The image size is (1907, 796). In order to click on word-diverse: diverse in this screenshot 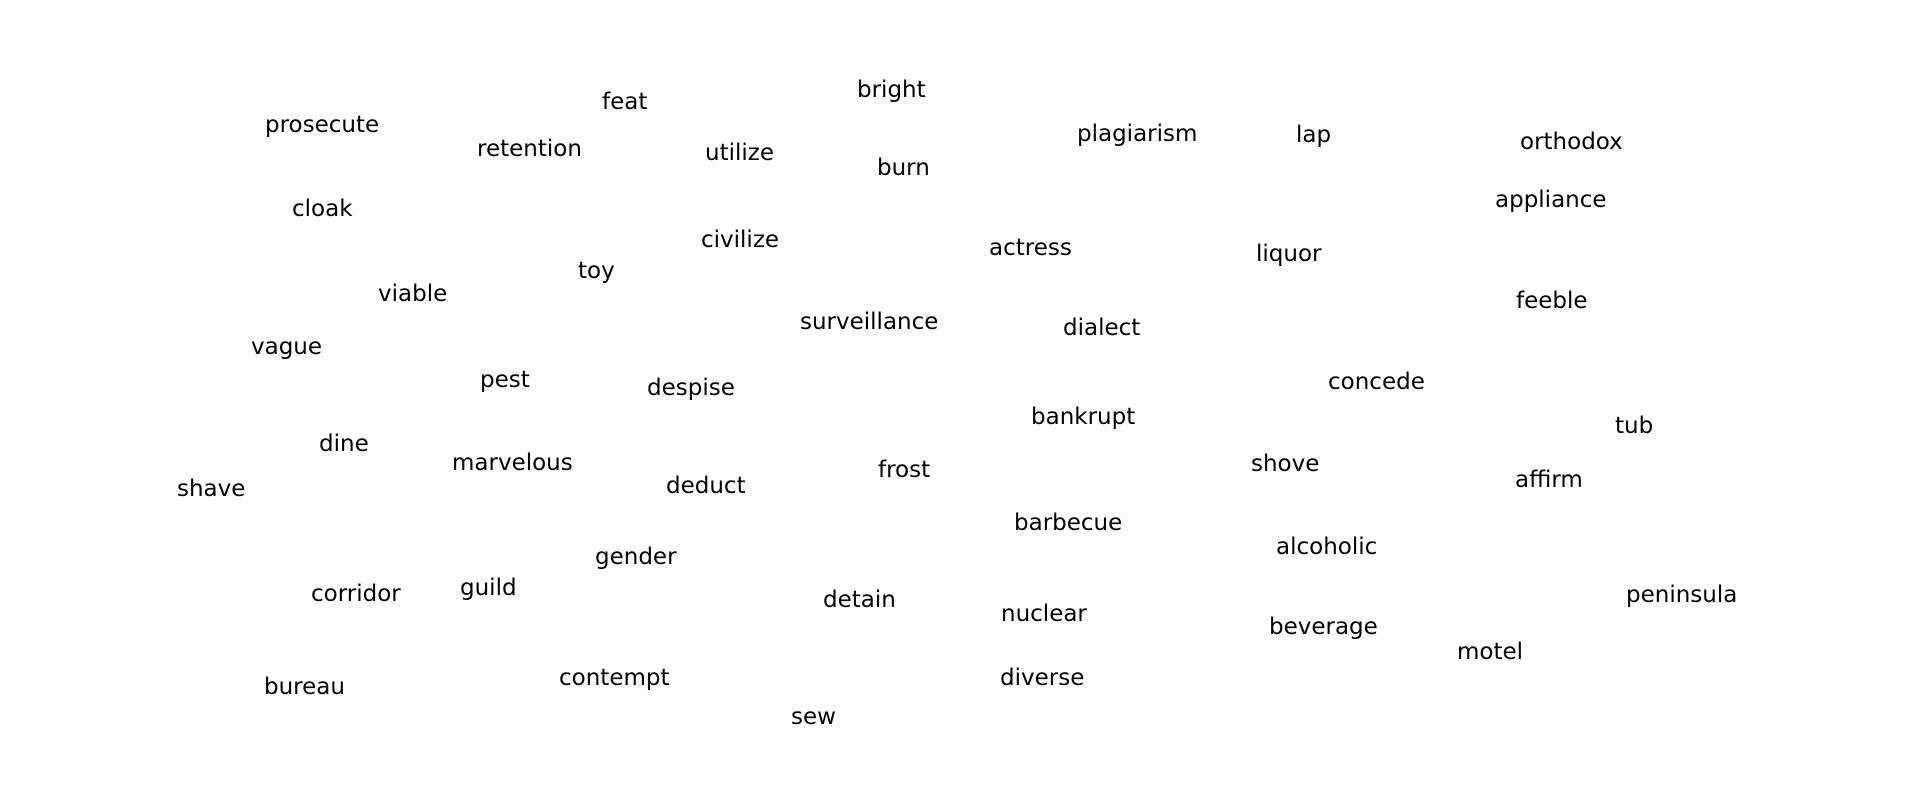, I will do `click(1042, 678)`.